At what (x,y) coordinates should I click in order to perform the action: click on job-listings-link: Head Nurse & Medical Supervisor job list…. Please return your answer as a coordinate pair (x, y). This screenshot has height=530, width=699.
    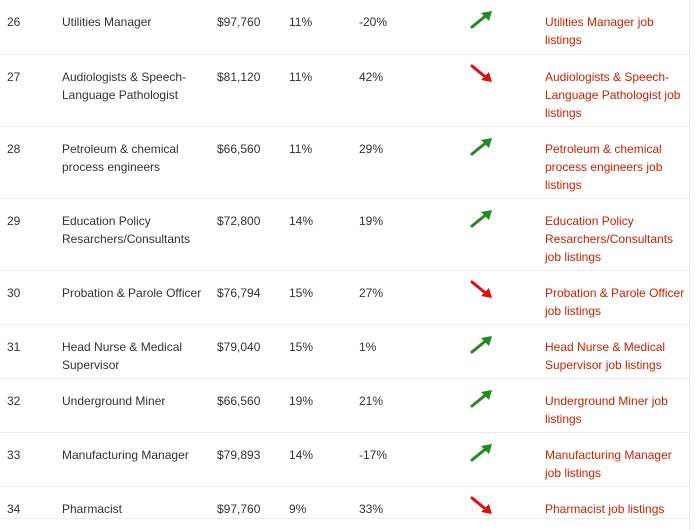
    Looking at the image, I should click on (605, 355).